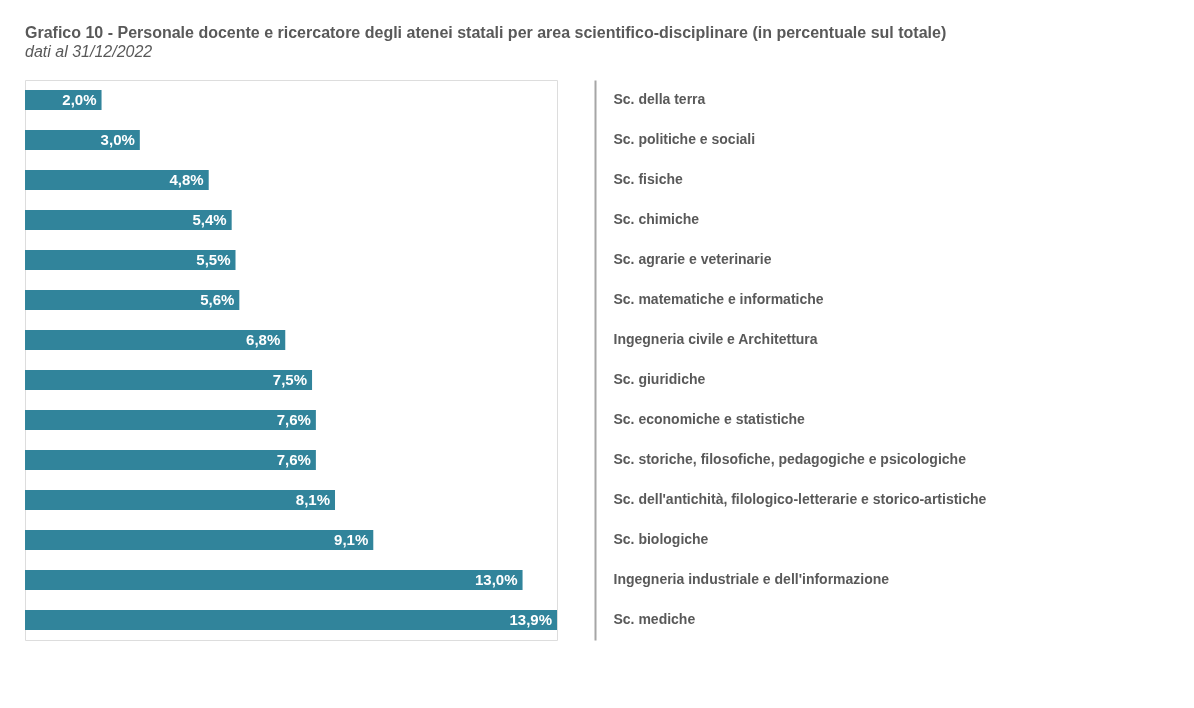  What do you see at coordinates (715, 339) in the screenshot?
I see `y-tick-label: Ingegneria civile e Architettura` at bounding box center [715, 339].